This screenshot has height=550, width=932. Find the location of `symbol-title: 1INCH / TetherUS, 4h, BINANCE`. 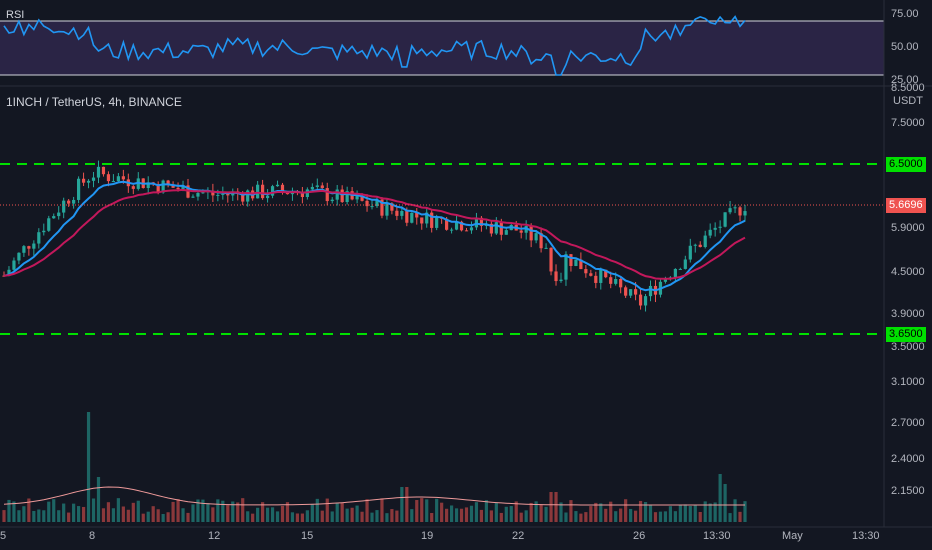

symbol-title: 1INCH / TetherUS, 4h, BINANCE is located at coordinates (94, 102).